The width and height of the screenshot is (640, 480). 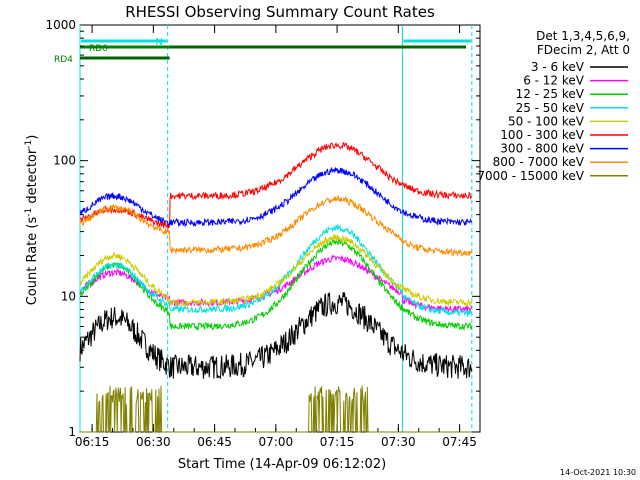 What do you see at coordinates (282, 464) in the screenshot?
I see `x-axis-label: Start Time (14-Apr-09 06:12:02)` at bounding box center [282, 464].